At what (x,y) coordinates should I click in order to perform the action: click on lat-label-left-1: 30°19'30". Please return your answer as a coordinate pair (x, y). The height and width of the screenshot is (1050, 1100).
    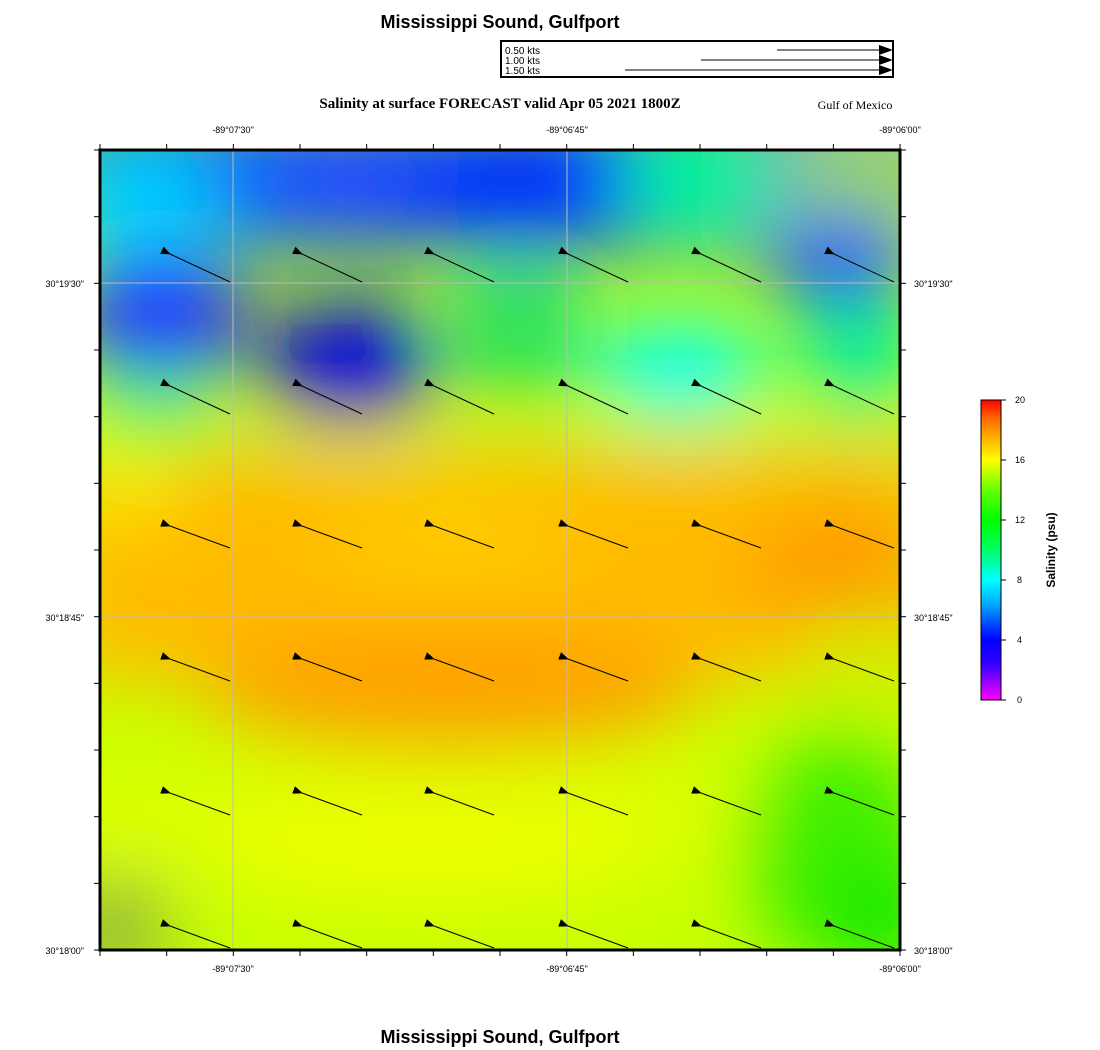
    Looking at the image, I should click on (64, 284).